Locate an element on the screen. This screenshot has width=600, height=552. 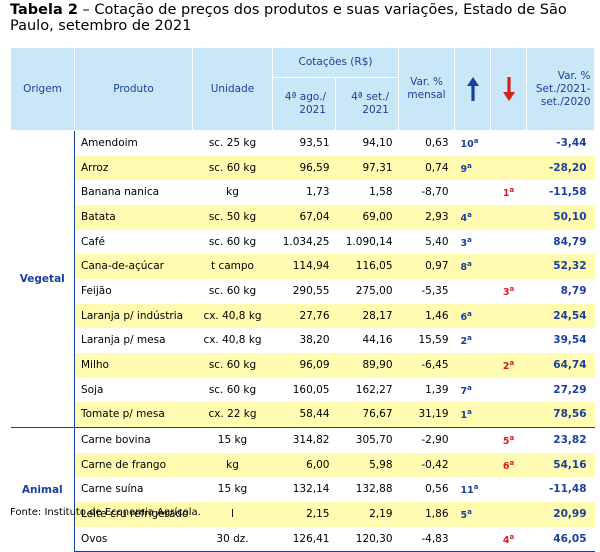
produto-cell: Banana nanica is located at coordinates (120, 192).